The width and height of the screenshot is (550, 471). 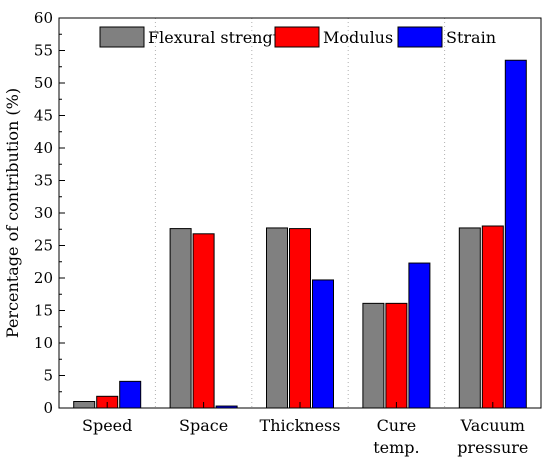 What do you see at coordinates (492, 447) in the screenshot?
I see `x-tick-label: pressure` at bounding box center [492, 447].